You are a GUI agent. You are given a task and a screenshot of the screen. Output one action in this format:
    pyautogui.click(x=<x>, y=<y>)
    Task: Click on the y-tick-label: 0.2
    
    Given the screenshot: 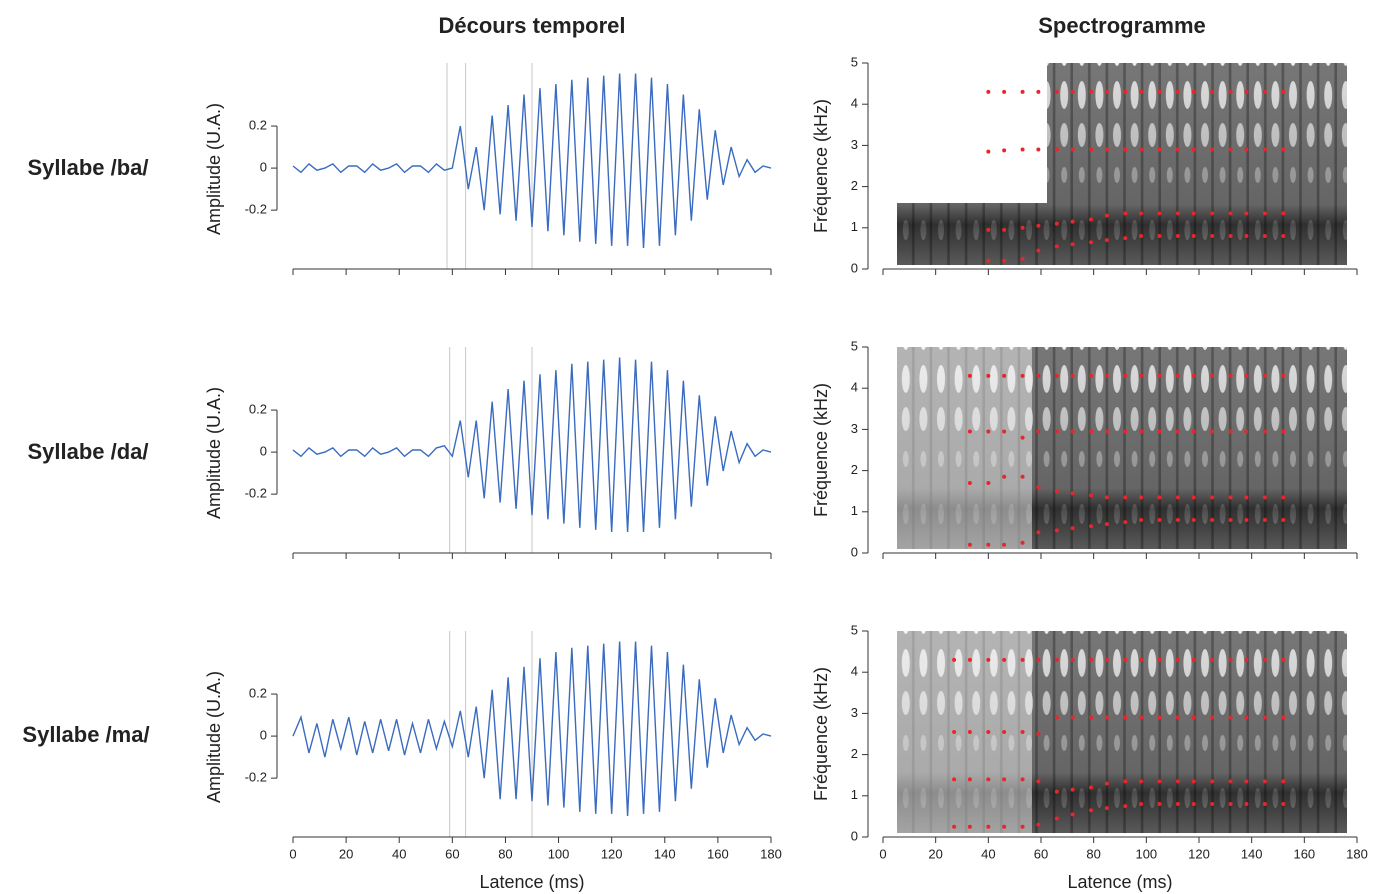 What is the action you would take?
    pyautogui.click(x=258, y=692)
    